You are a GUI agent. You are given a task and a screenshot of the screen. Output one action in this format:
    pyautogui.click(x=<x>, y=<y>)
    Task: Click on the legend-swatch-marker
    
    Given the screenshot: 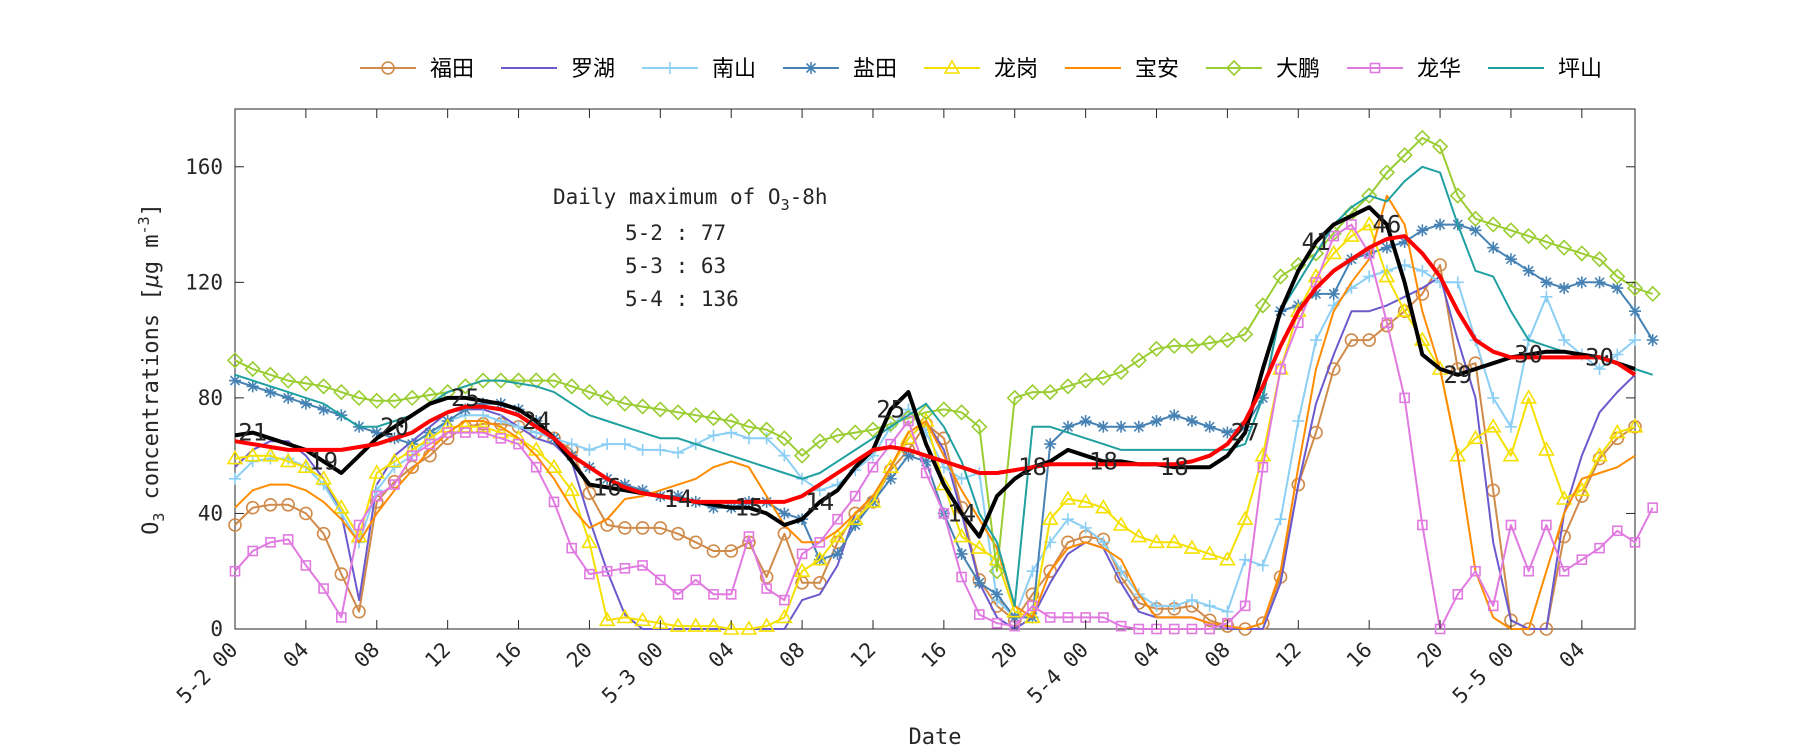 What is the action you would take?
    pyautogui.click(x=952, y=66)
    